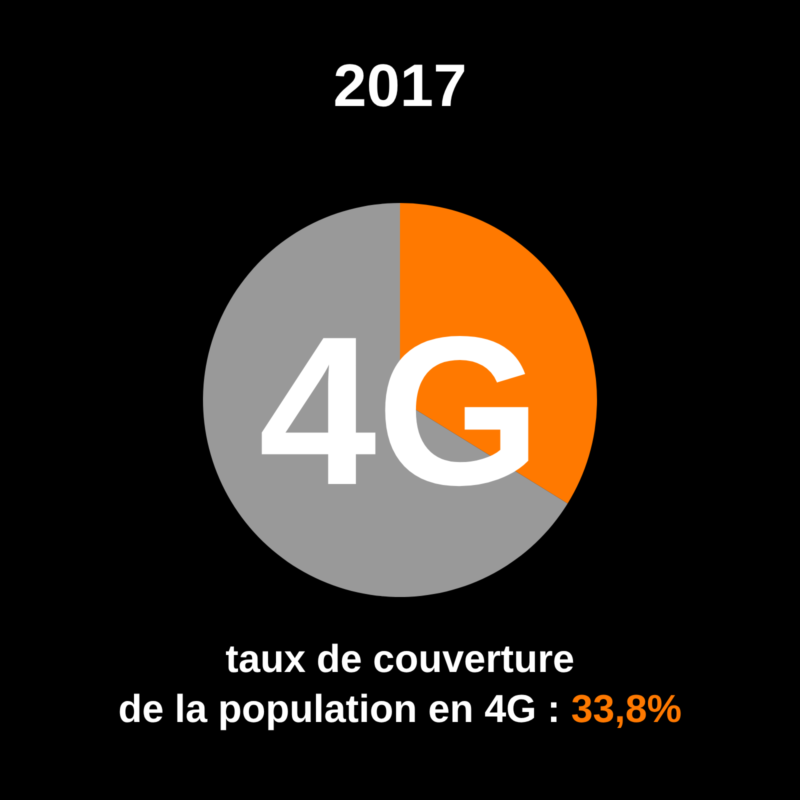 This screenshot has height=800, width=800. What do you see at coordinates (400, 709) in the screenshot?
I see `text: de la population en 4G : 33,8%` at bounding box center [400, 709].